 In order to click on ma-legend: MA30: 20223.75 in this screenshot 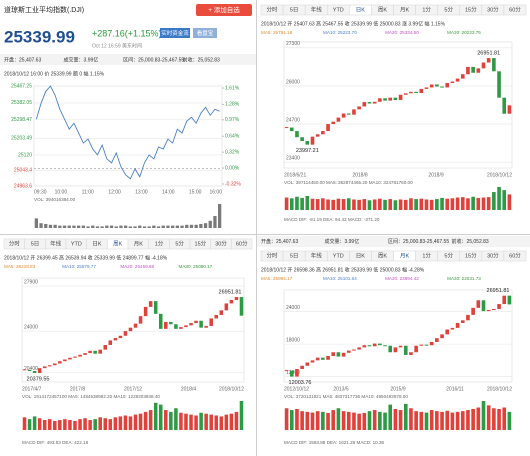, I will do `click(464, 32)`.